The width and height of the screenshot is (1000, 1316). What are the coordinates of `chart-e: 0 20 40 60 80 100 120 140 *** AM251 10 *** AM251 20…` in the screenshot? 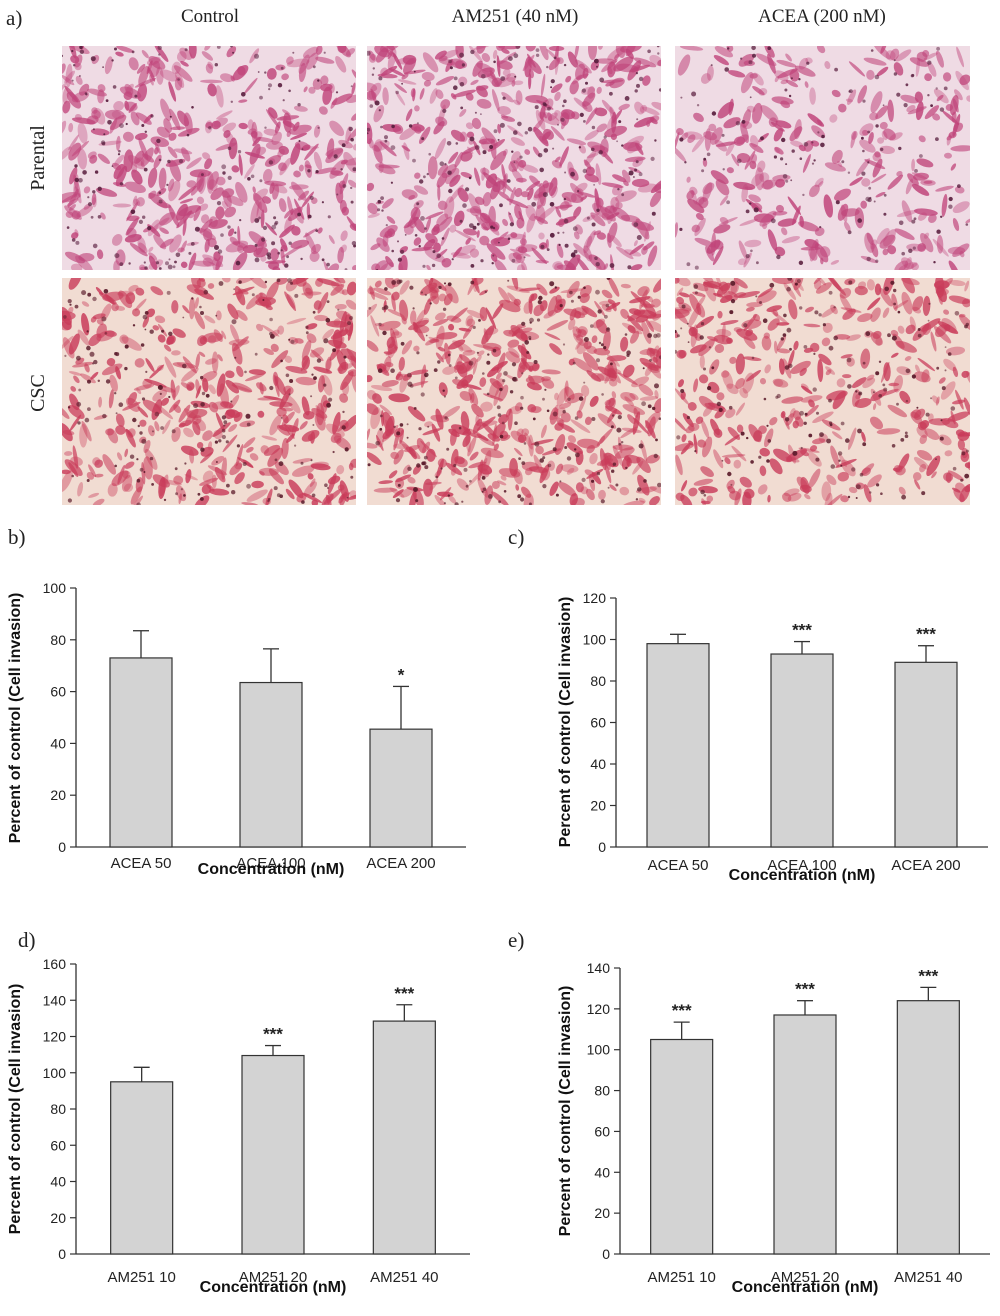 It's located at (773, 1128).